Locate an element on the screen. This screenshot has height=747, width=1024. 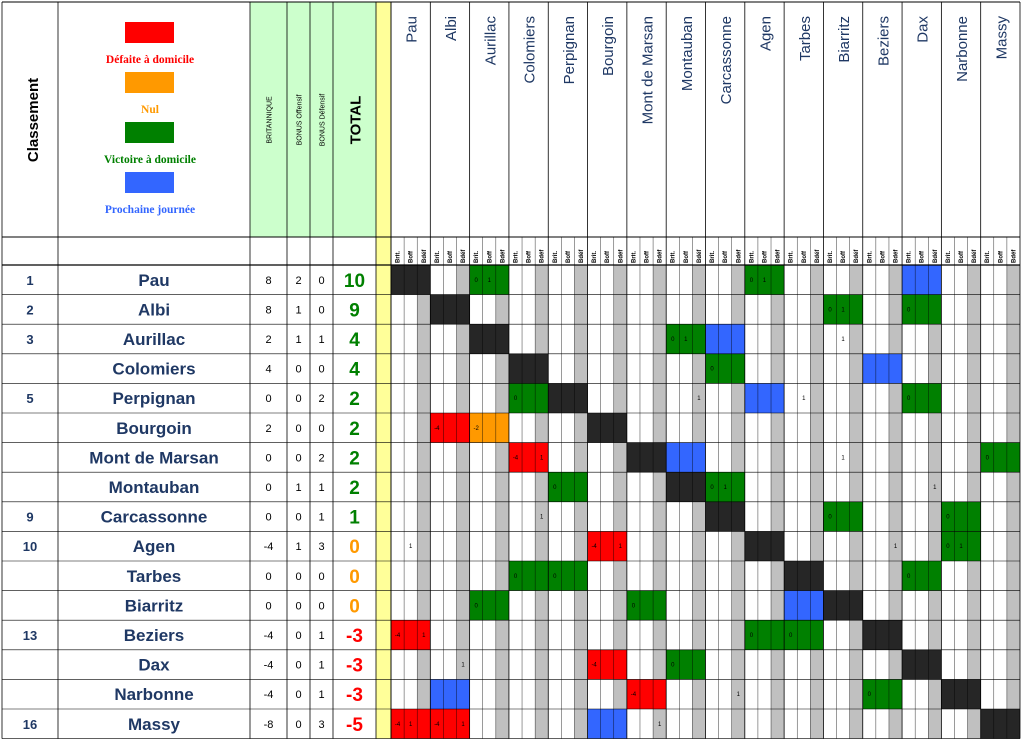
bdef-cell: 1 is located at coordinates (321, 488).